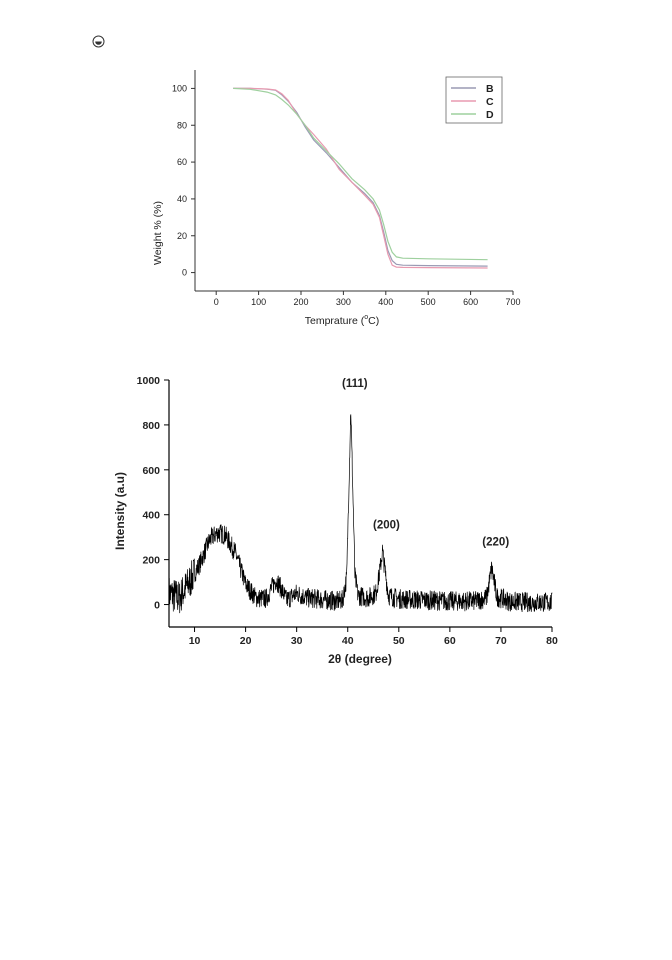 The height and width of the screenshot is (960, 672). Describe the element at coordinates (450, 641) in the screenshot. I see `xrd-x-tick-label: 60` at that location.